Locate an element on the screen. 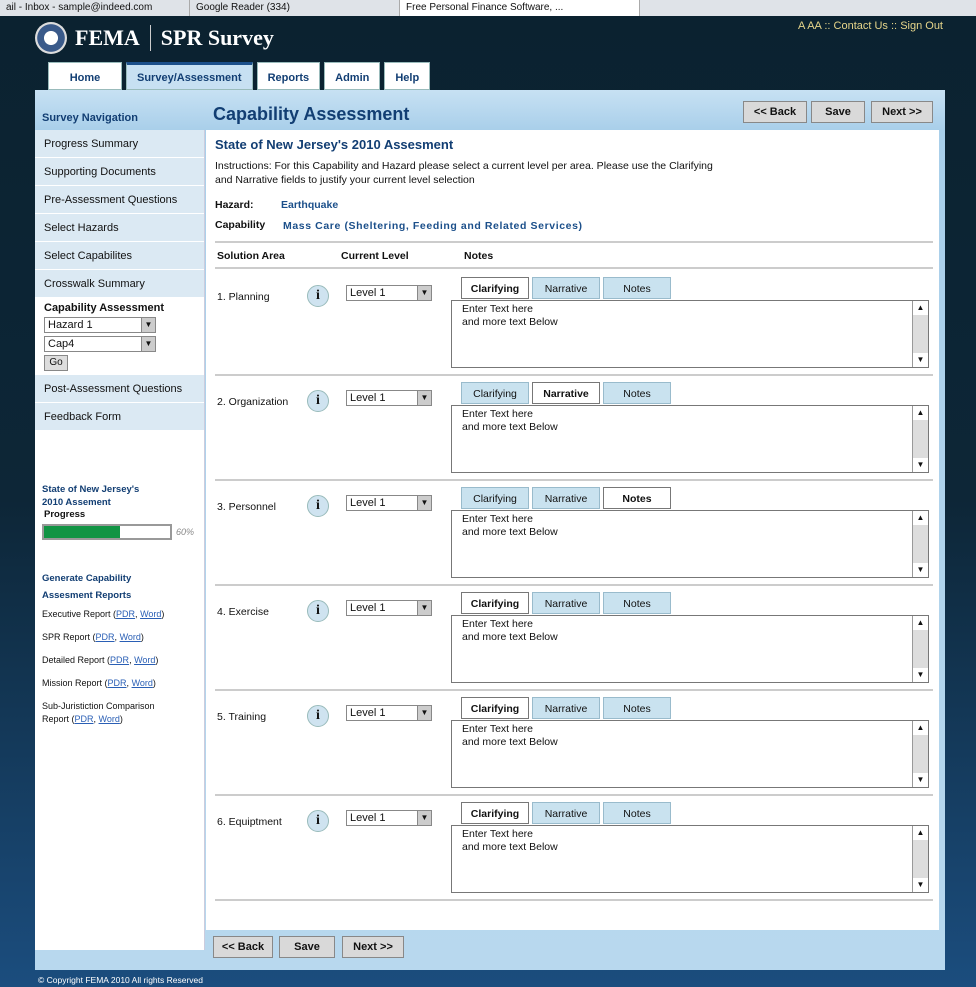 The image size is (976, 987). back-button: << Back is located at coordinates (775, 112).